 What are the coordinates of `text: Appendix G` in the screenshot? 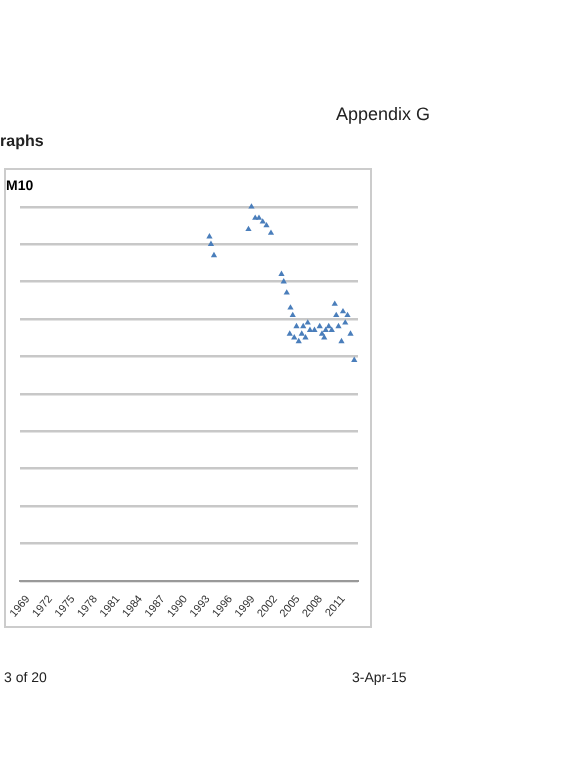 It's located at (383, 114).